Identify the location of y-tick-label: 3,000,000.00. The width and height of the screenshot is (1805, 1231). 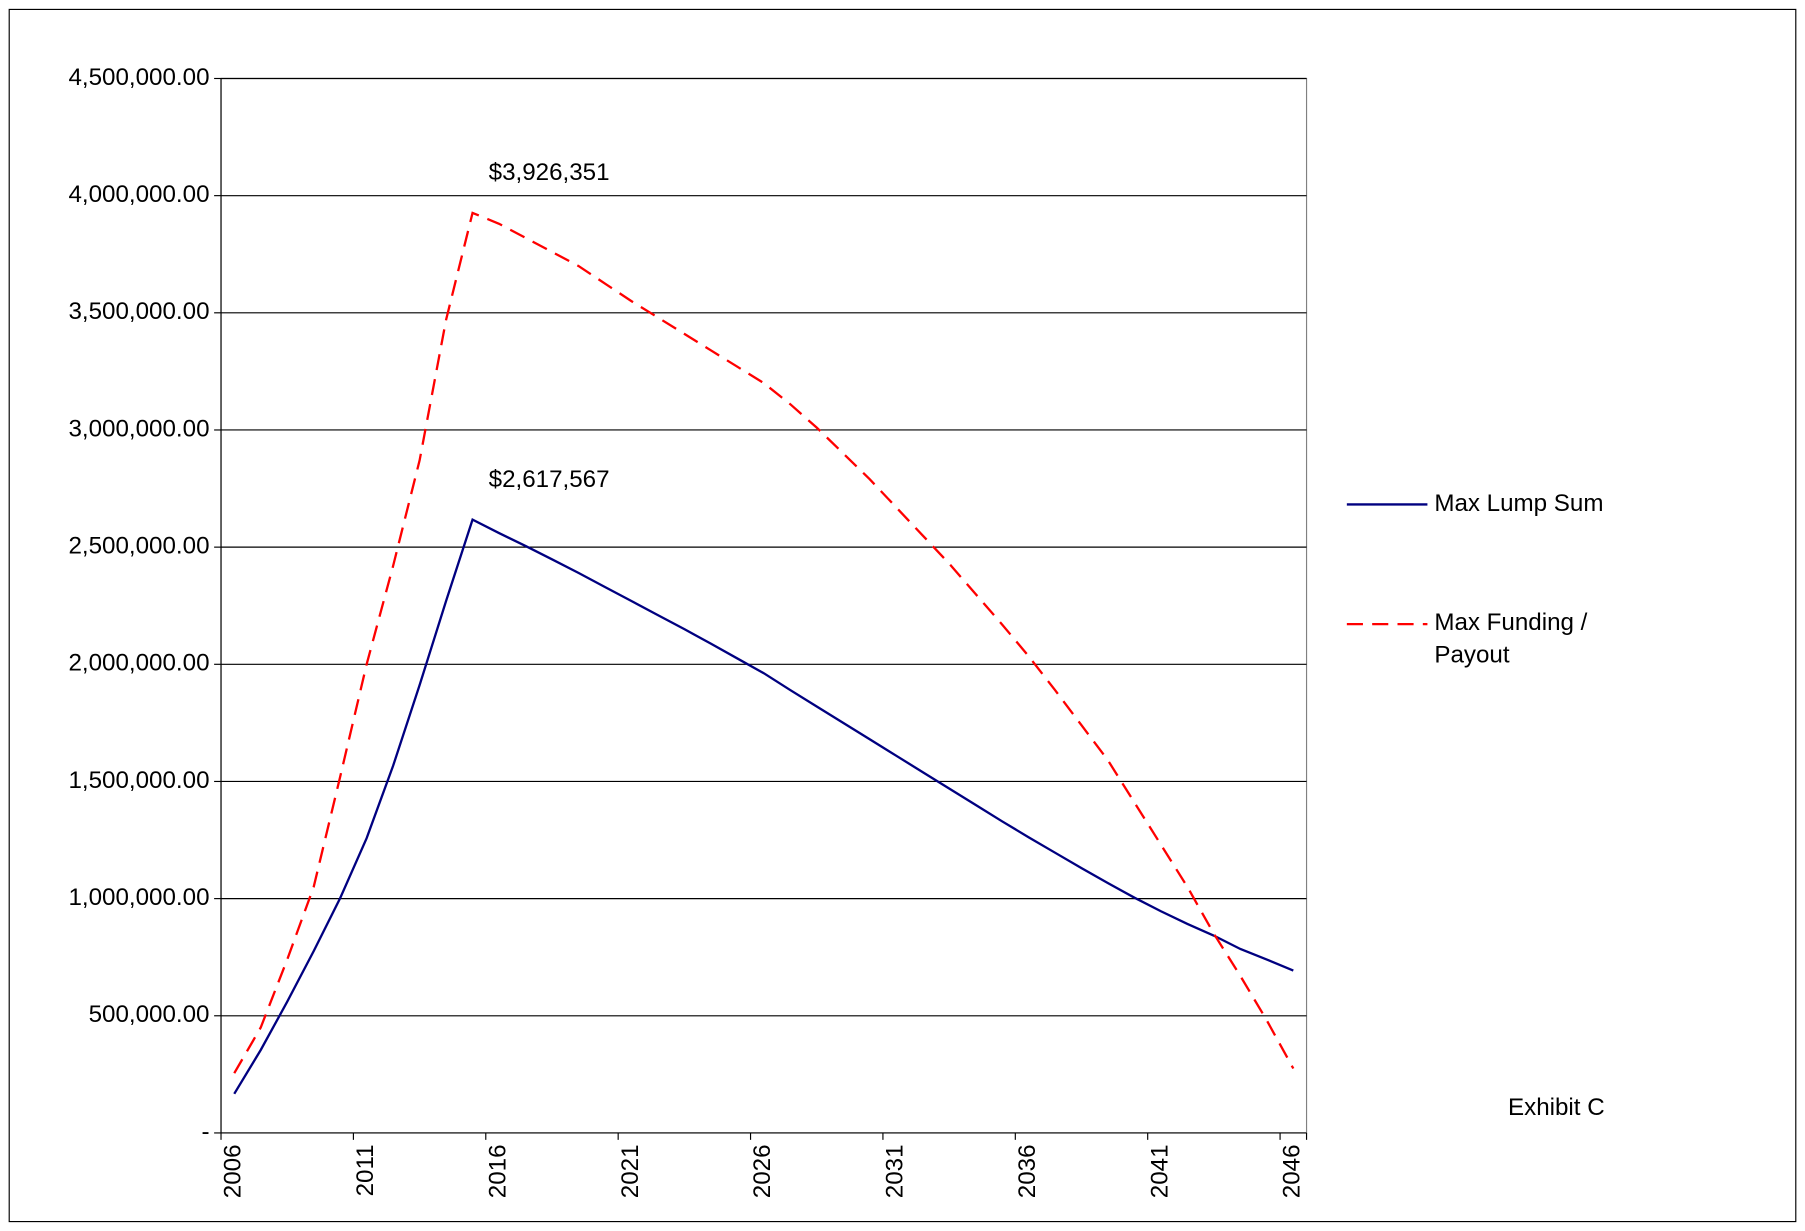
(138, 428).